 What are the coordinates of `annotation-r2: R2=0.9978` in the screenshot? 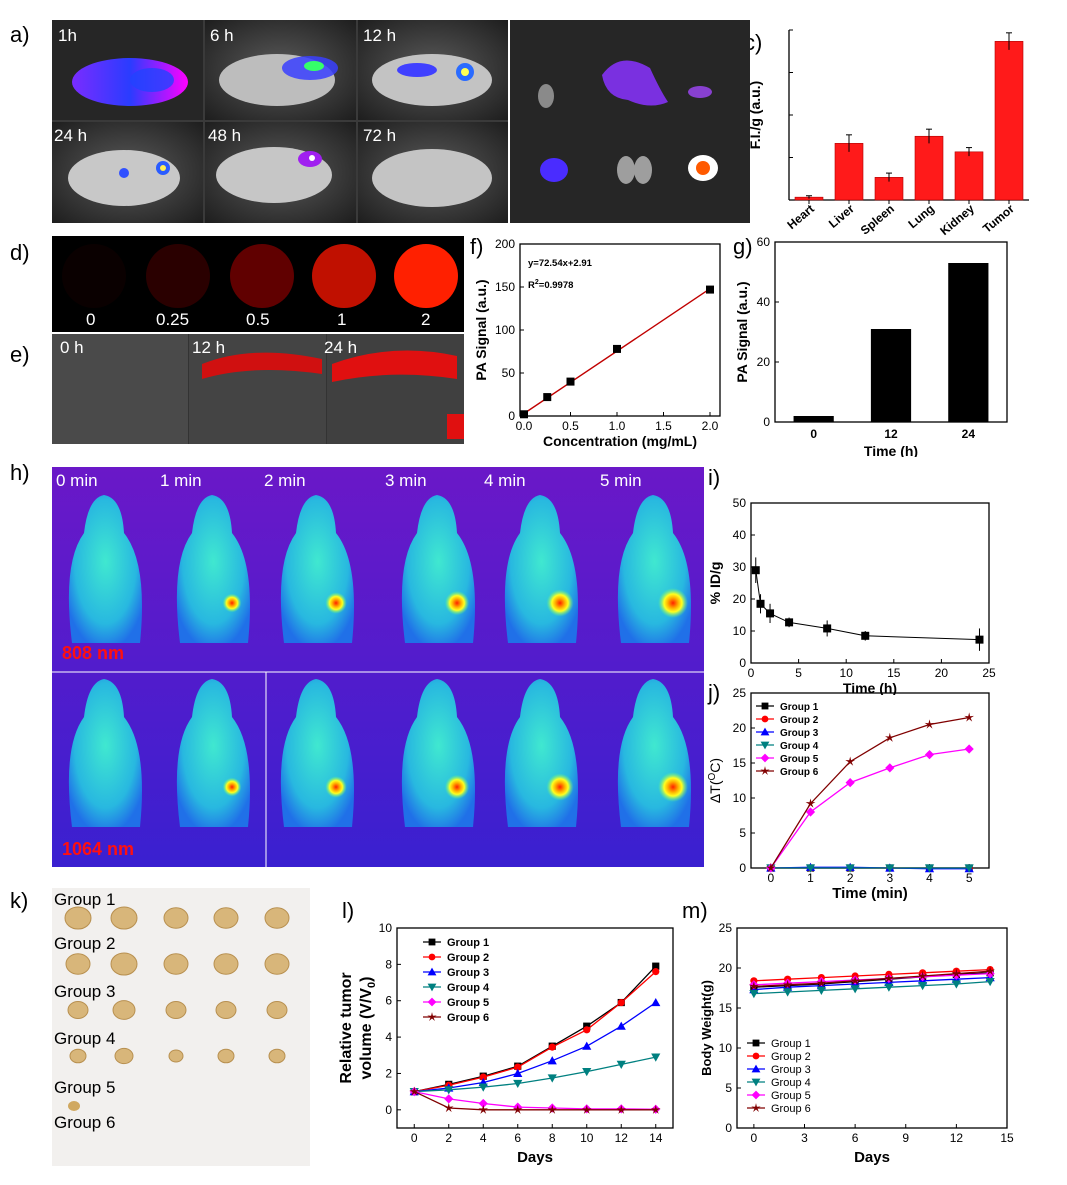 It's located at (550, 285).